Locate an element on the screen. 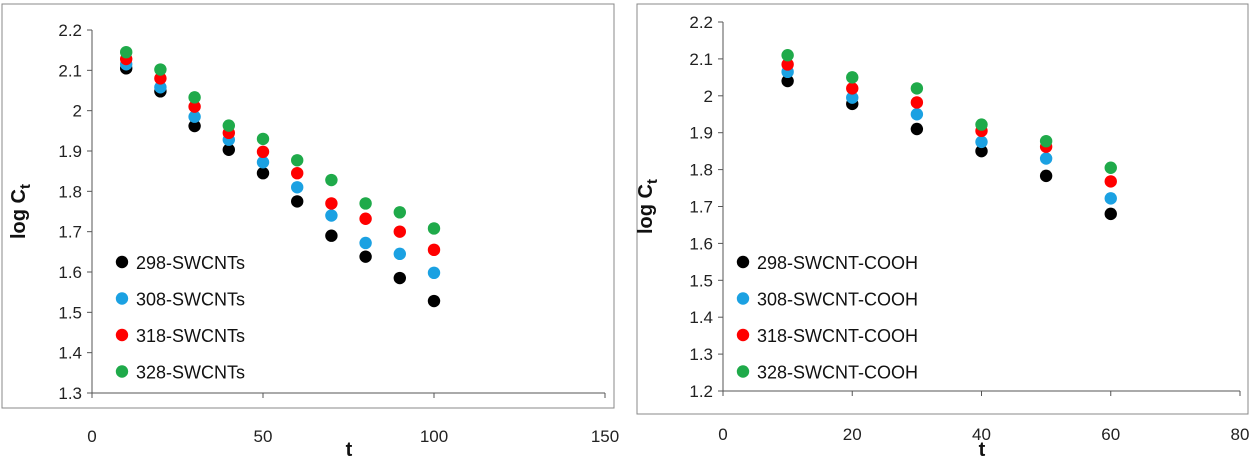  y-tick-labels: 1.2 1.3 1.4 1.5 1.6 1.7 1.8 1.9 2 2.1 2.2 is located at coordinates (706, 207).